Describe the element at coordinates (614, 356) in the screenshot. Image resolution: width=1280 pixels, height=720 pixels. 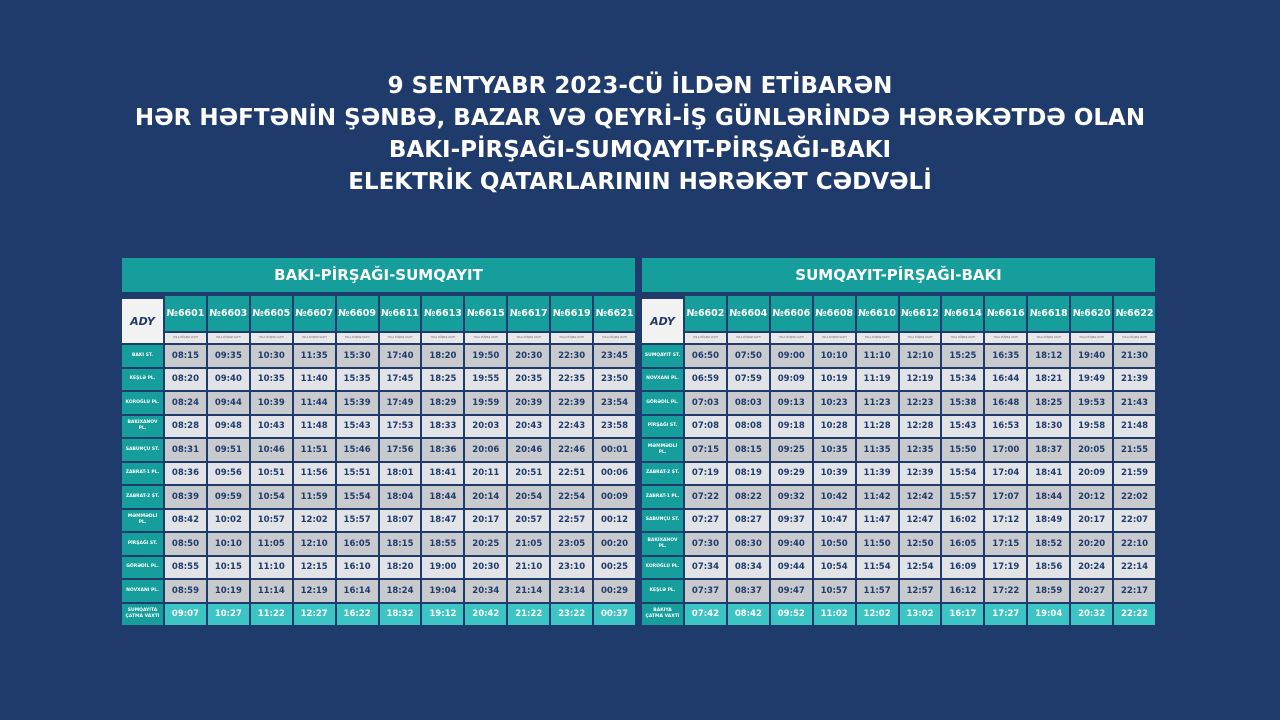
I see `departure-time: 23:45` at that location.